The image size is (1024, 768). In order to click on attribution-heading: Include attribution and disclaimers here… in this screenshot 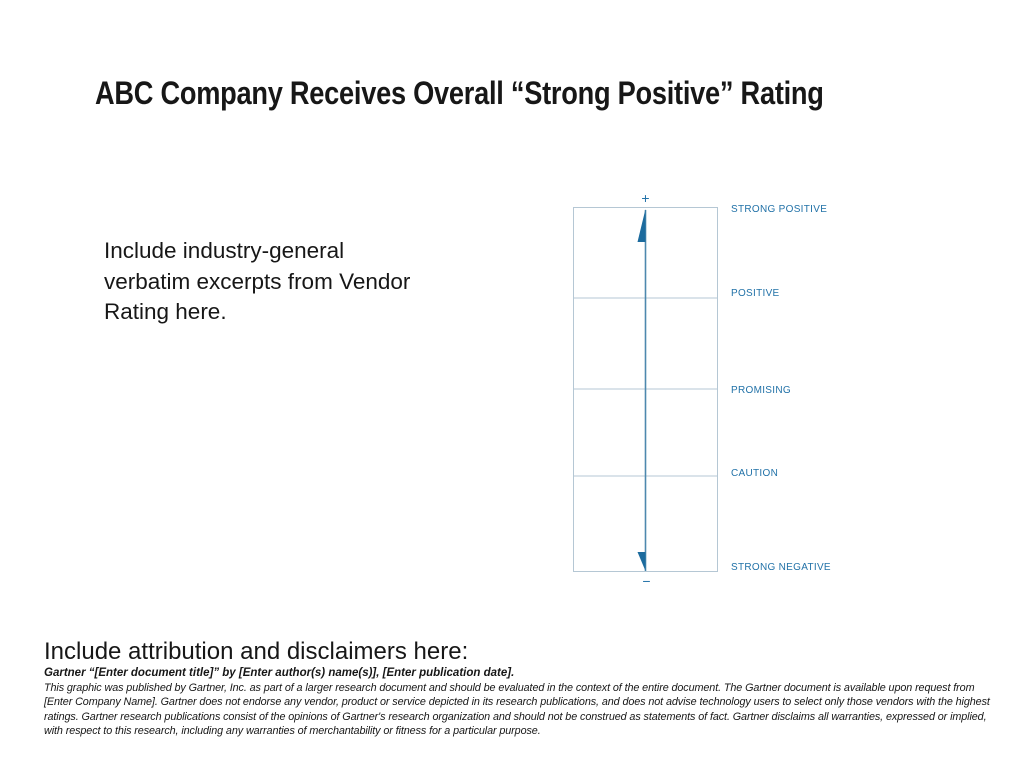, I will do `click(256, 651)`.